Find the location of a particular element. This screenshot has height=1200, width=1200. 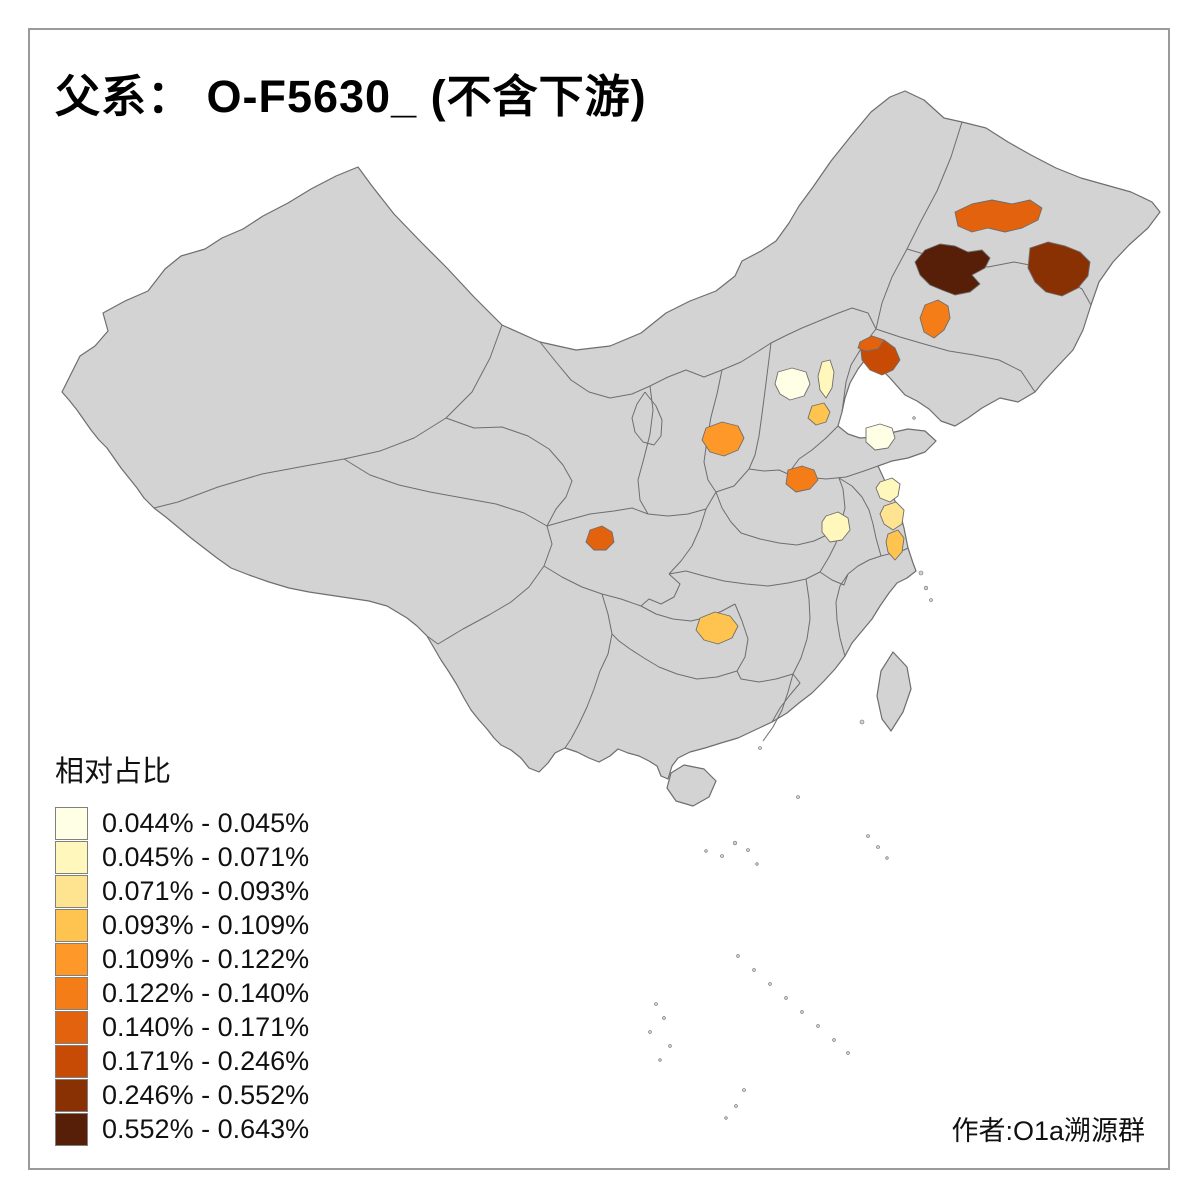

author-credit: 作者:O1a溯源群 is located at coordinates (1048, 1131).